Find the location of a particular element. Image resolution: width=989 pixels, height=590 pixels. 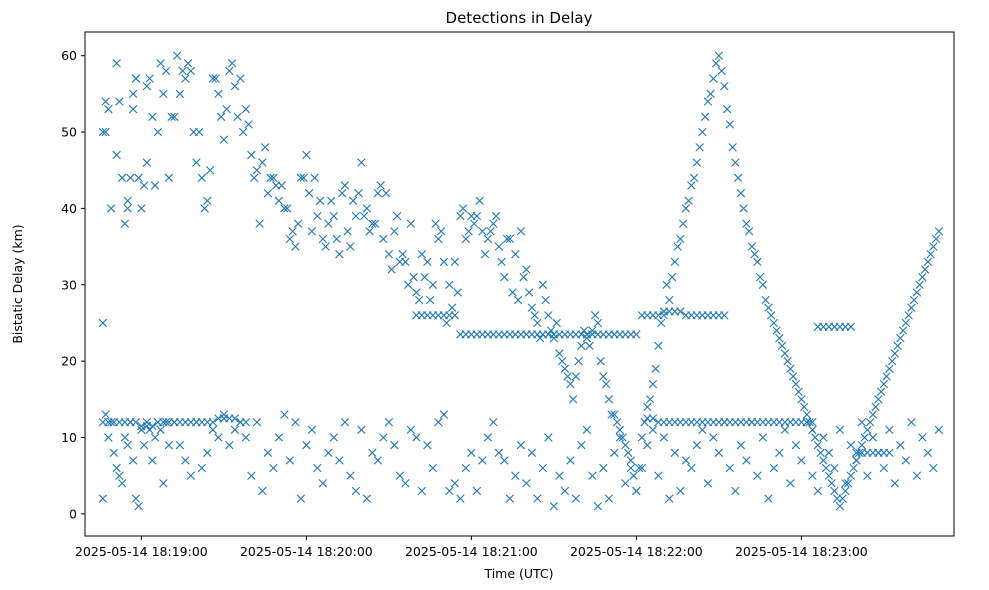

y-tick-label: 10 is located at coordinates (69, 437).